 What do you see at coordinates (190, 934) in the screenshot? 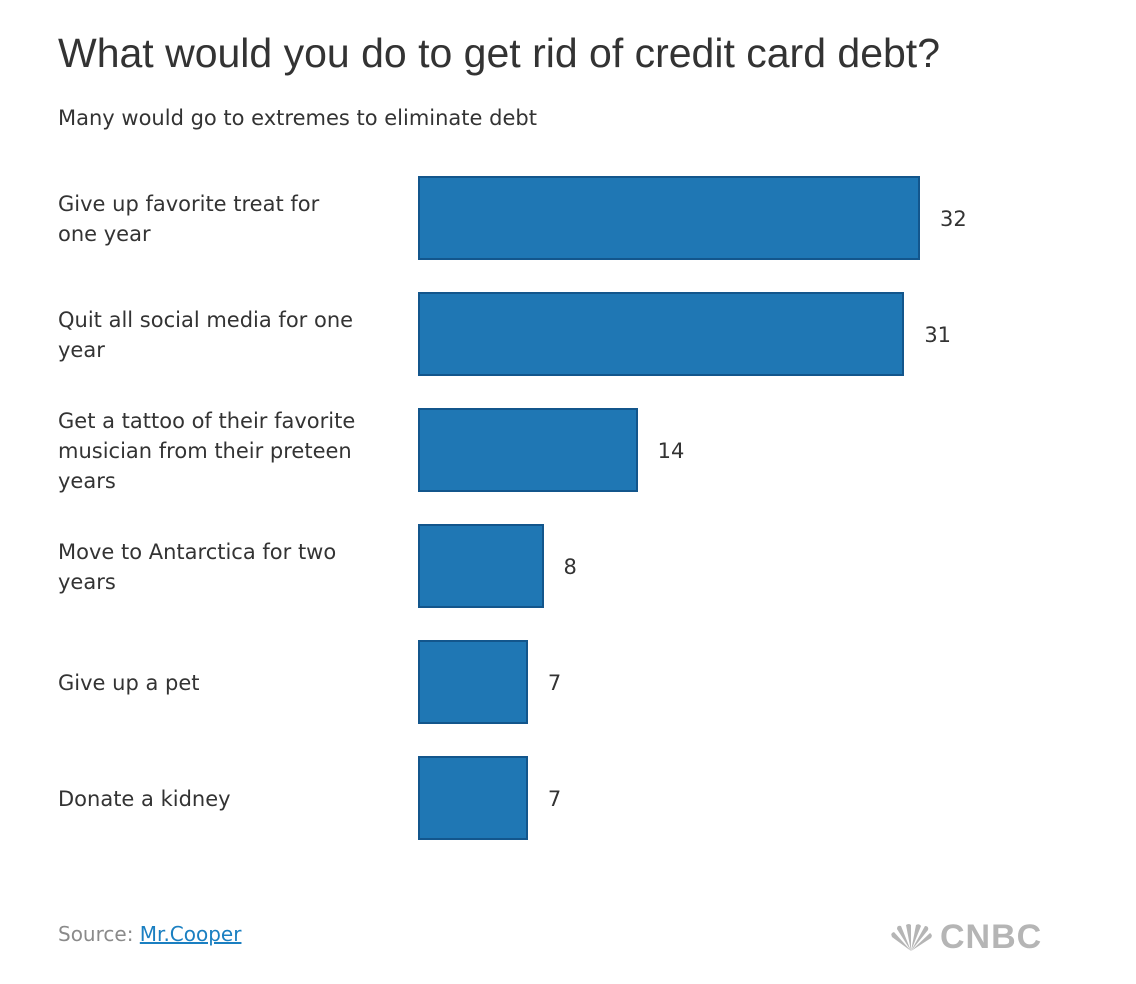
I see `source-link: Mr.Cooper` at bounding box center [190, 934].